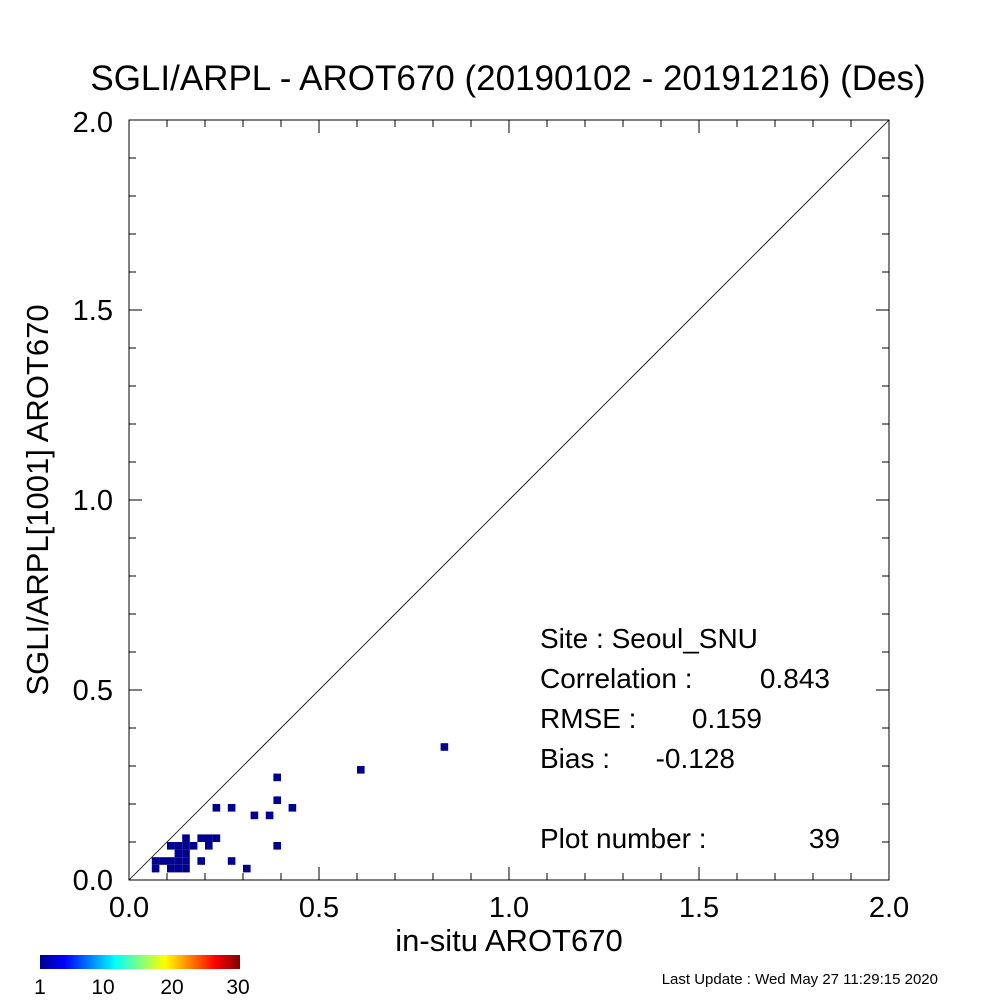 The width and height of the screenshot is (1000, 1000). I want to click on colorbar-label: 10, so click(102, 987).